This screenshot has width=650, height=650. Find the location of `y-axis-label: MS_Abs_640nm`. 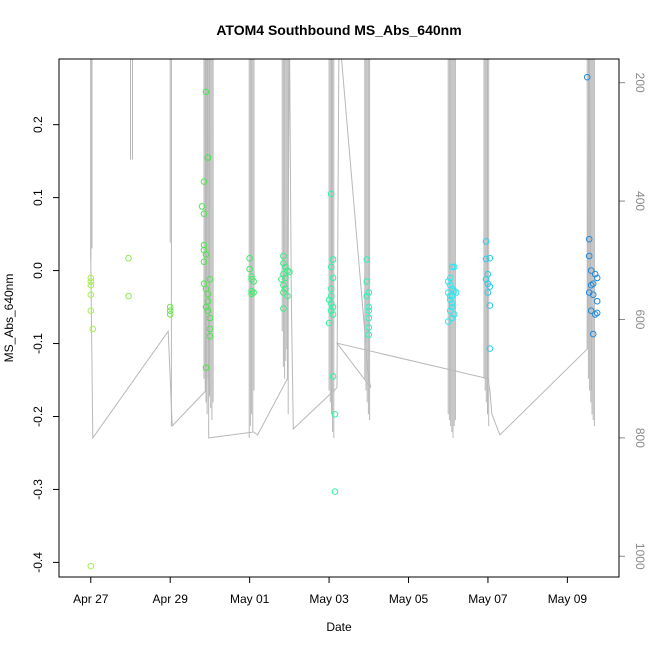

y-axis-label: MS_Abs_640nm is located at coordinates (9, 318).